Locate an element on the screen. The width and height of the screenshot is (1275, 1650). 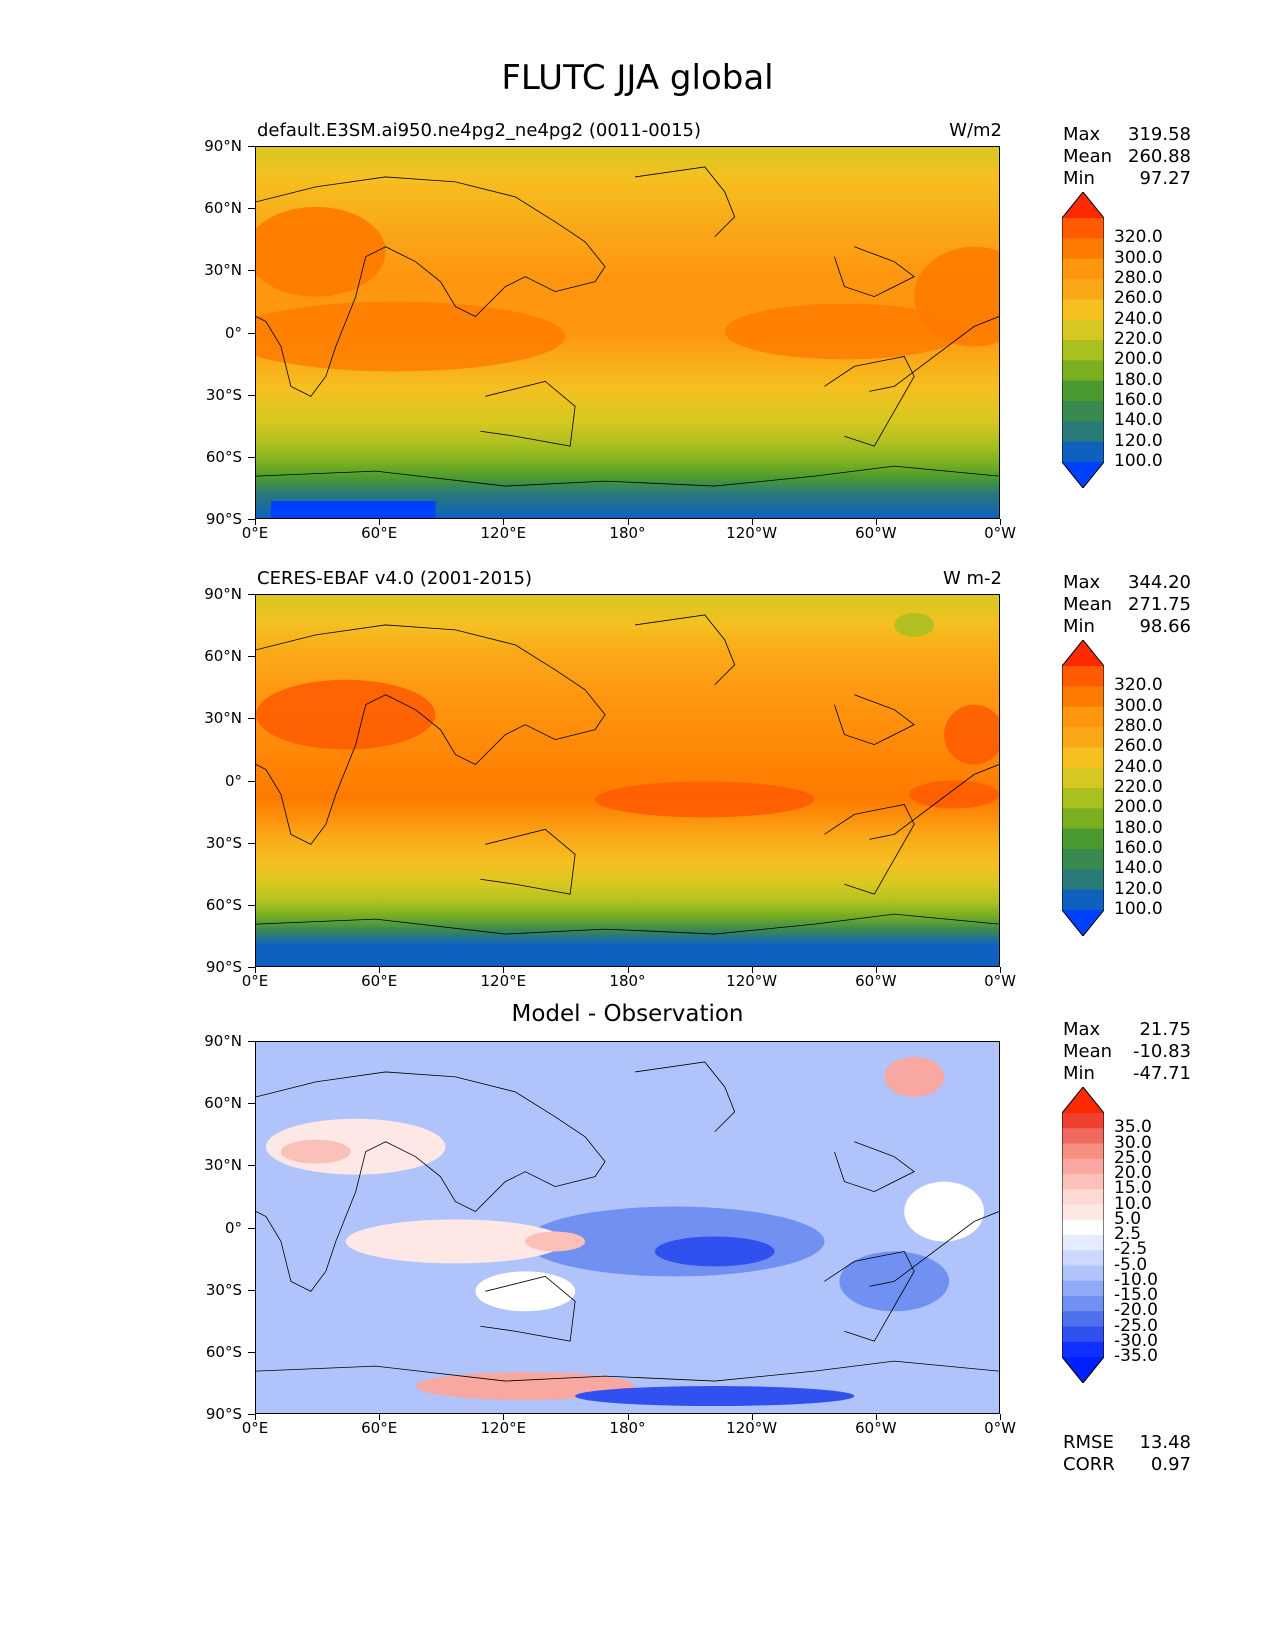
stat-value: 21.75 is located at coordinates (1165, 1029).